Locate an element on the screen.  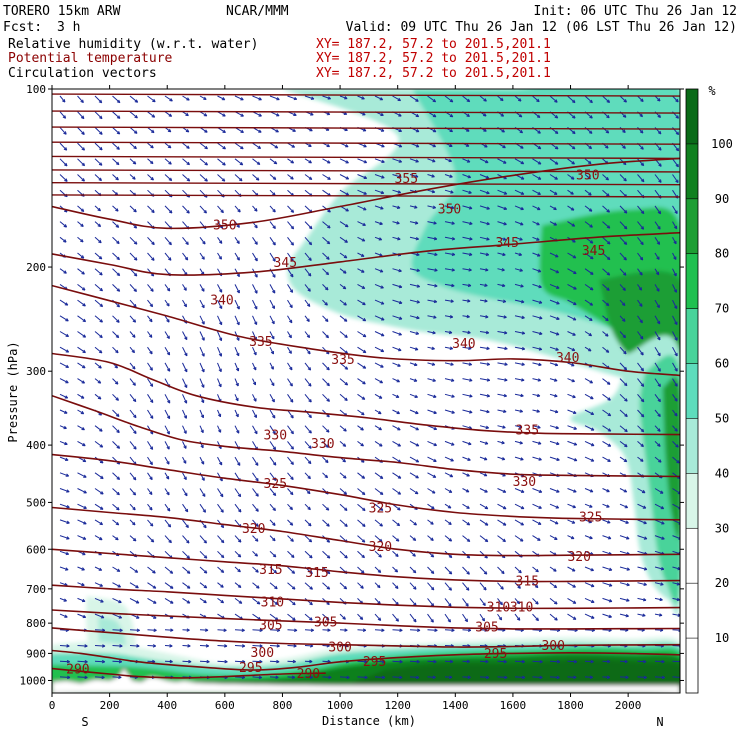
x-tick-label: 2000 is located at coordinates (628, 705).